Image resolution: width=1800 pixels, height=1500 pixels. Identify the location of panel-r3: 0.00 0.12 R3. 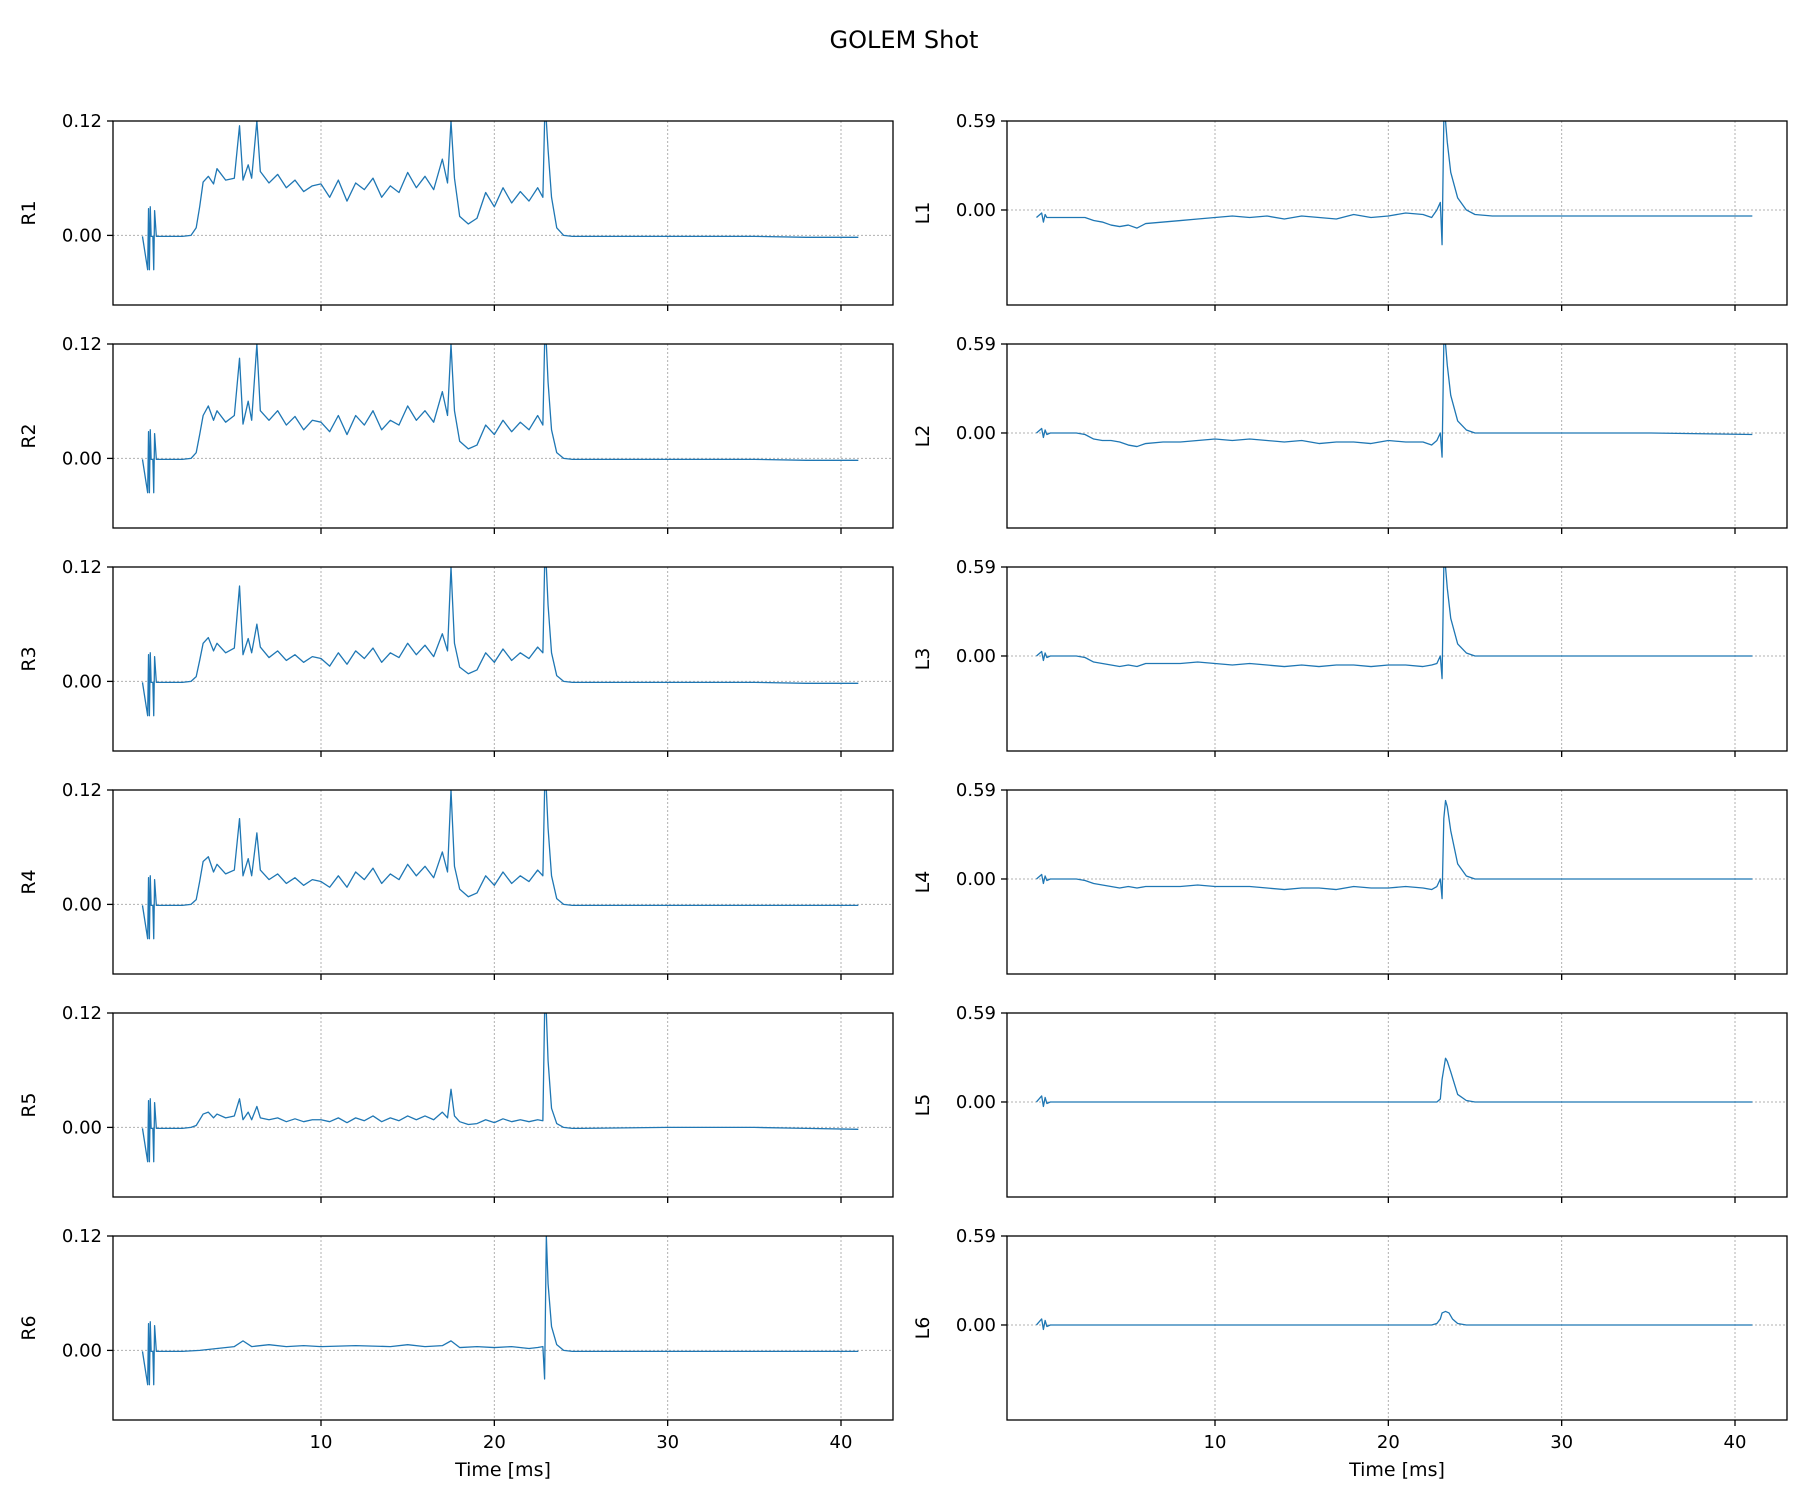
(456, 657).